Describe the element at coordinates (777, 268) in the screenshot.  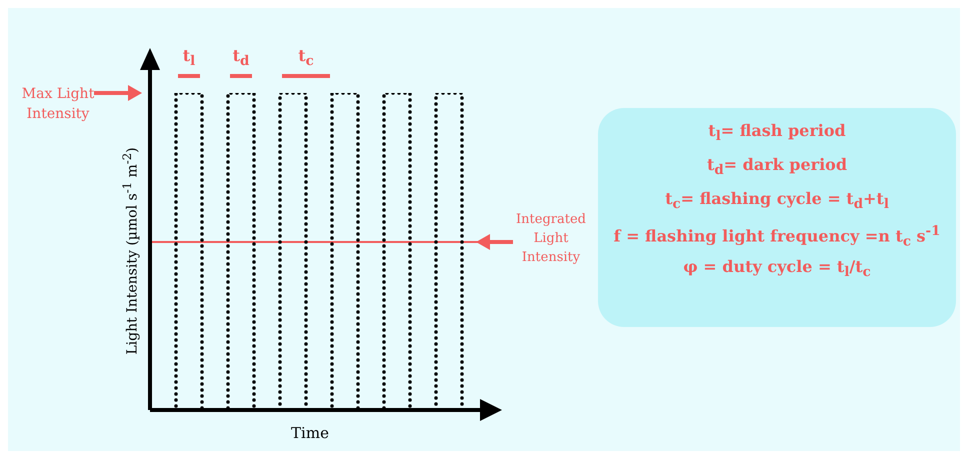
I see `text: φ = duty cycle = t$_{l}$/t$_{c}$` at that location.